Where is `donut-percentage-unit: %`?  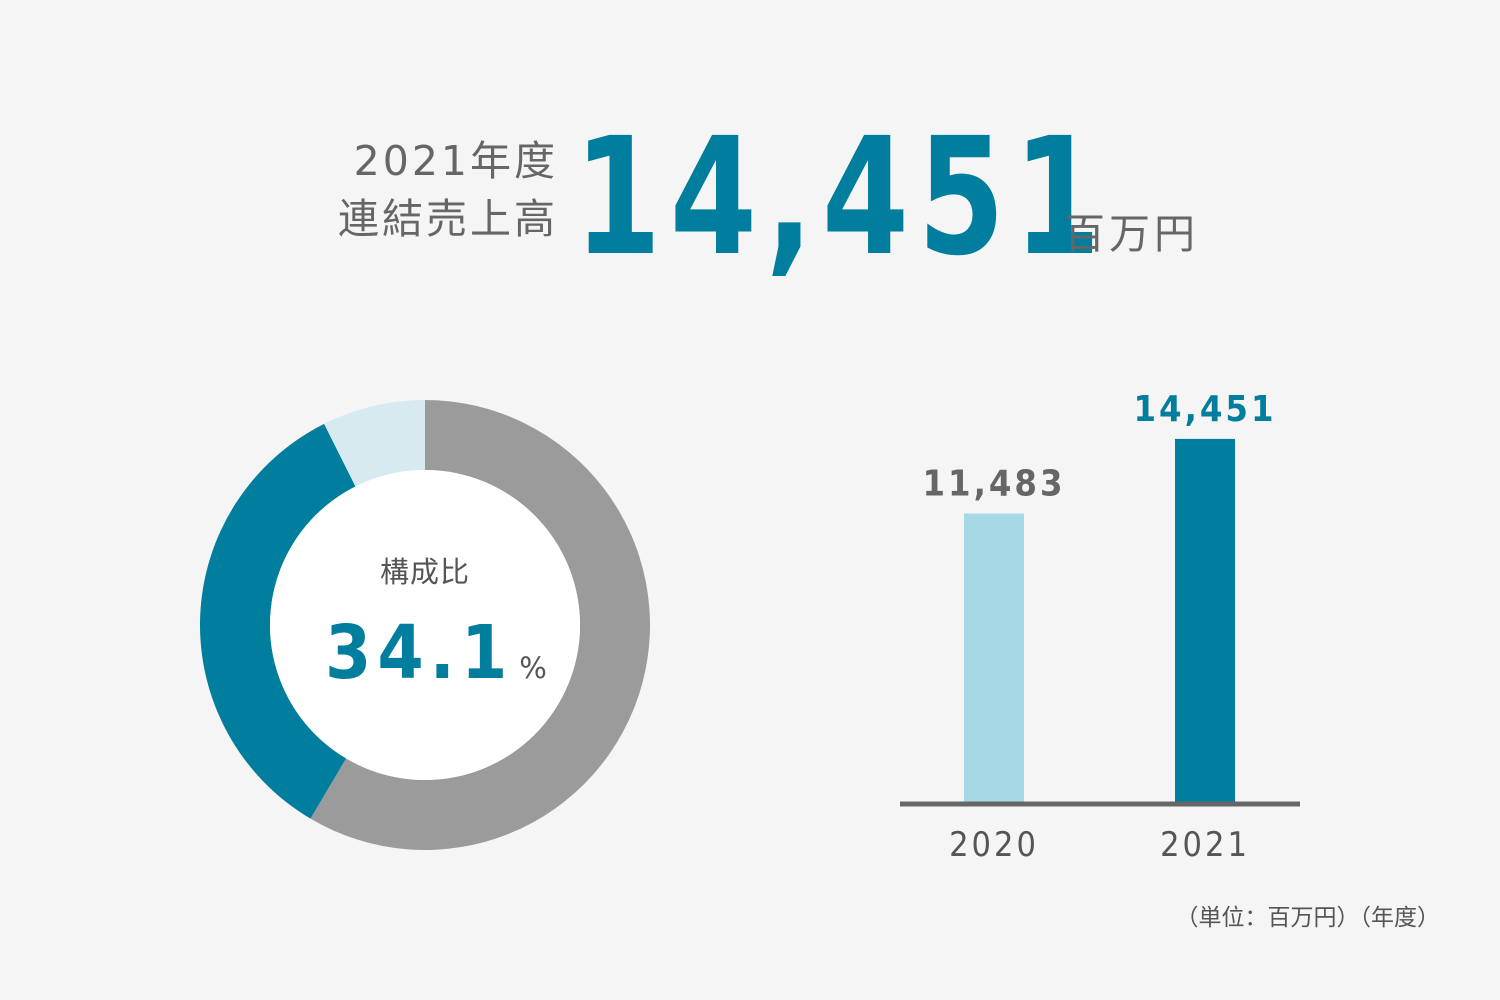 donut-percentage-unit: % is located at coordinates (533, 668).